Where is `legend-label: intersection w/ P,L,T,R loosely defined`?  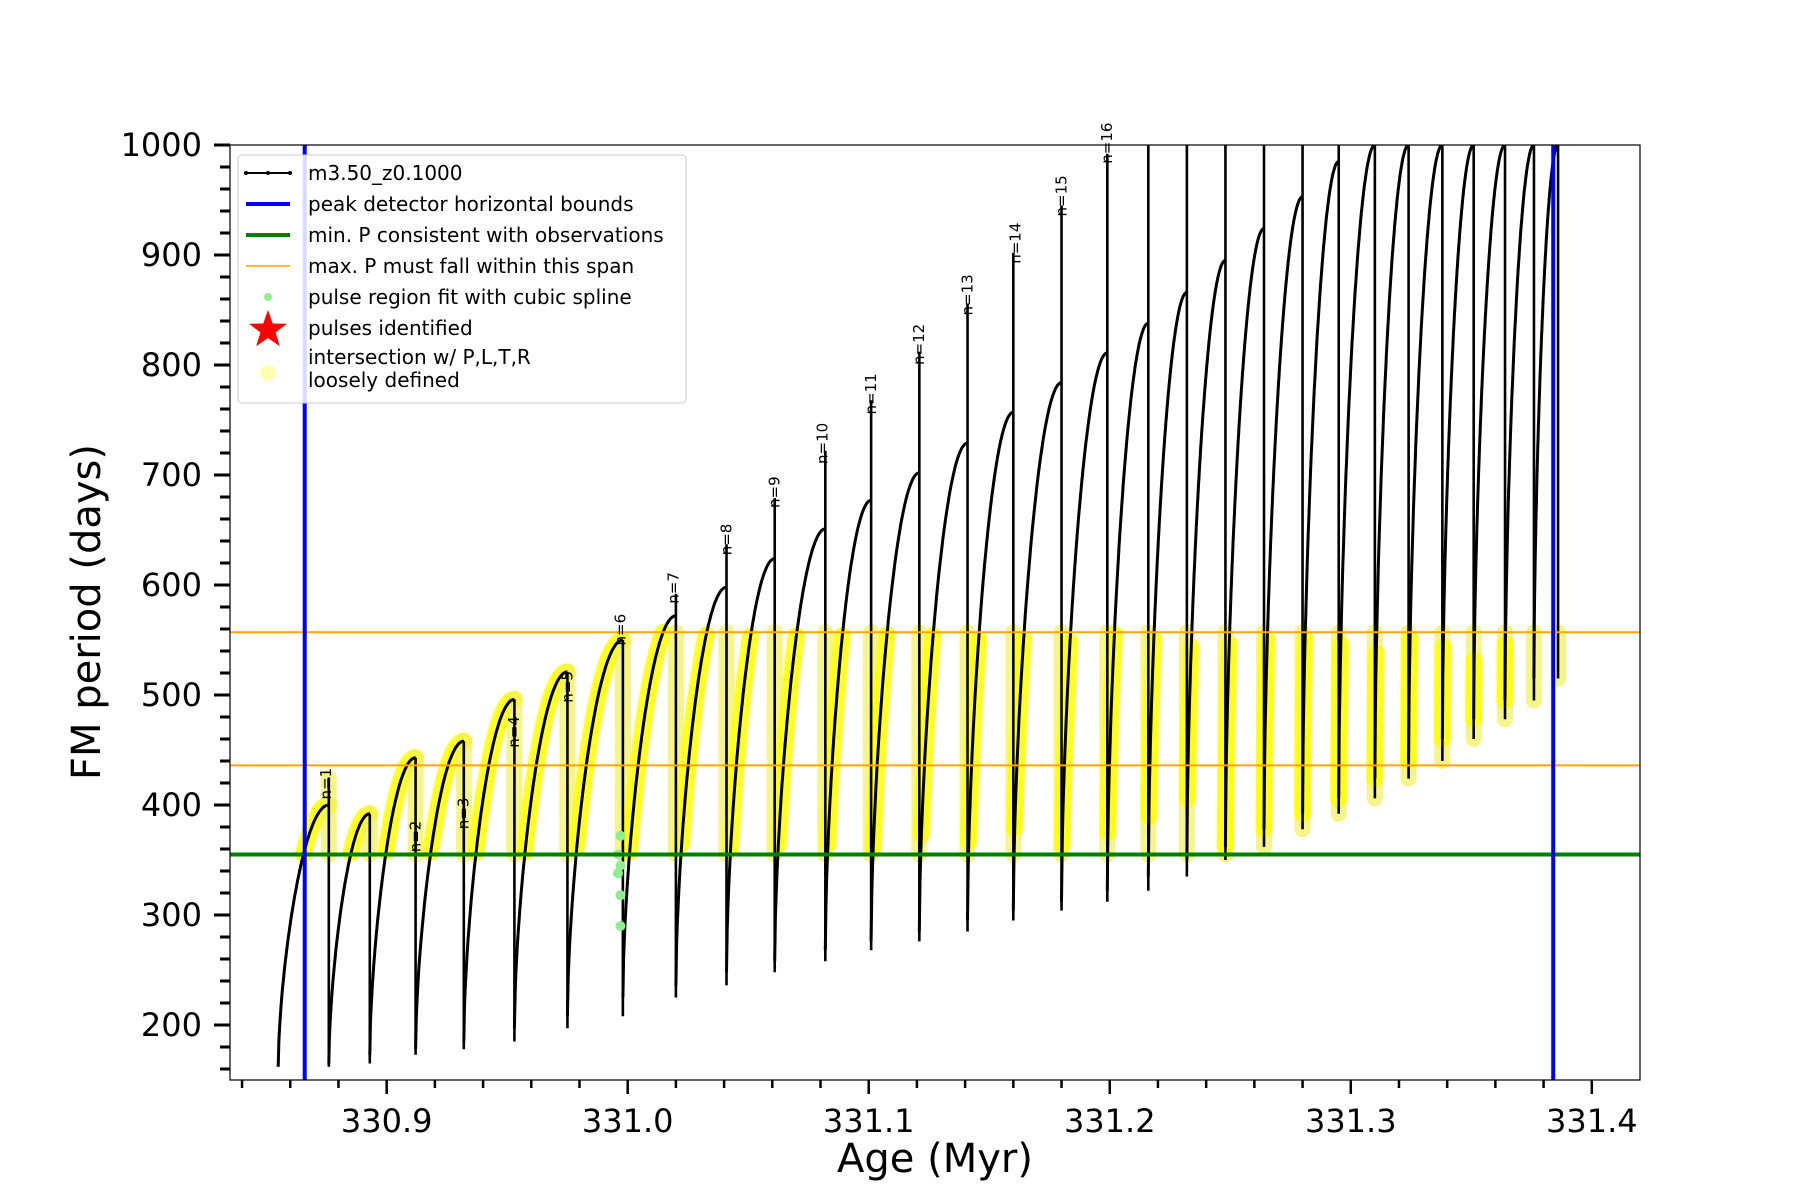
legend-label: intersection w/ P,L,T,R loosely defined is located at coordinates (419, 368).